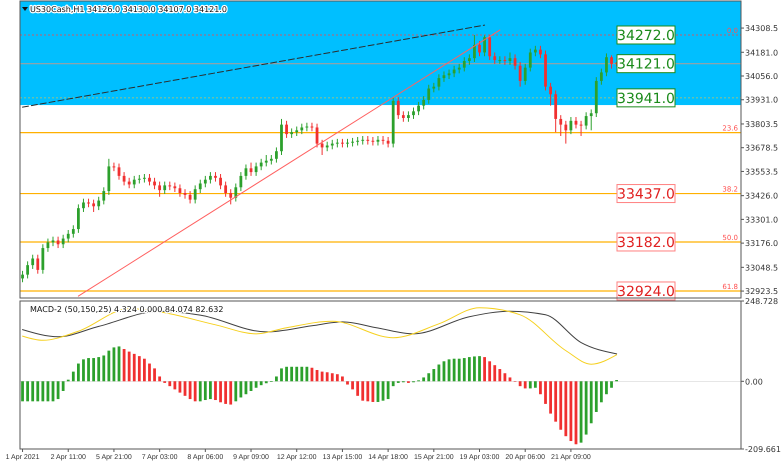 This screenshot has height=462, width=782. I want to click on y-tick-label: 0.00, so click(754, 381).